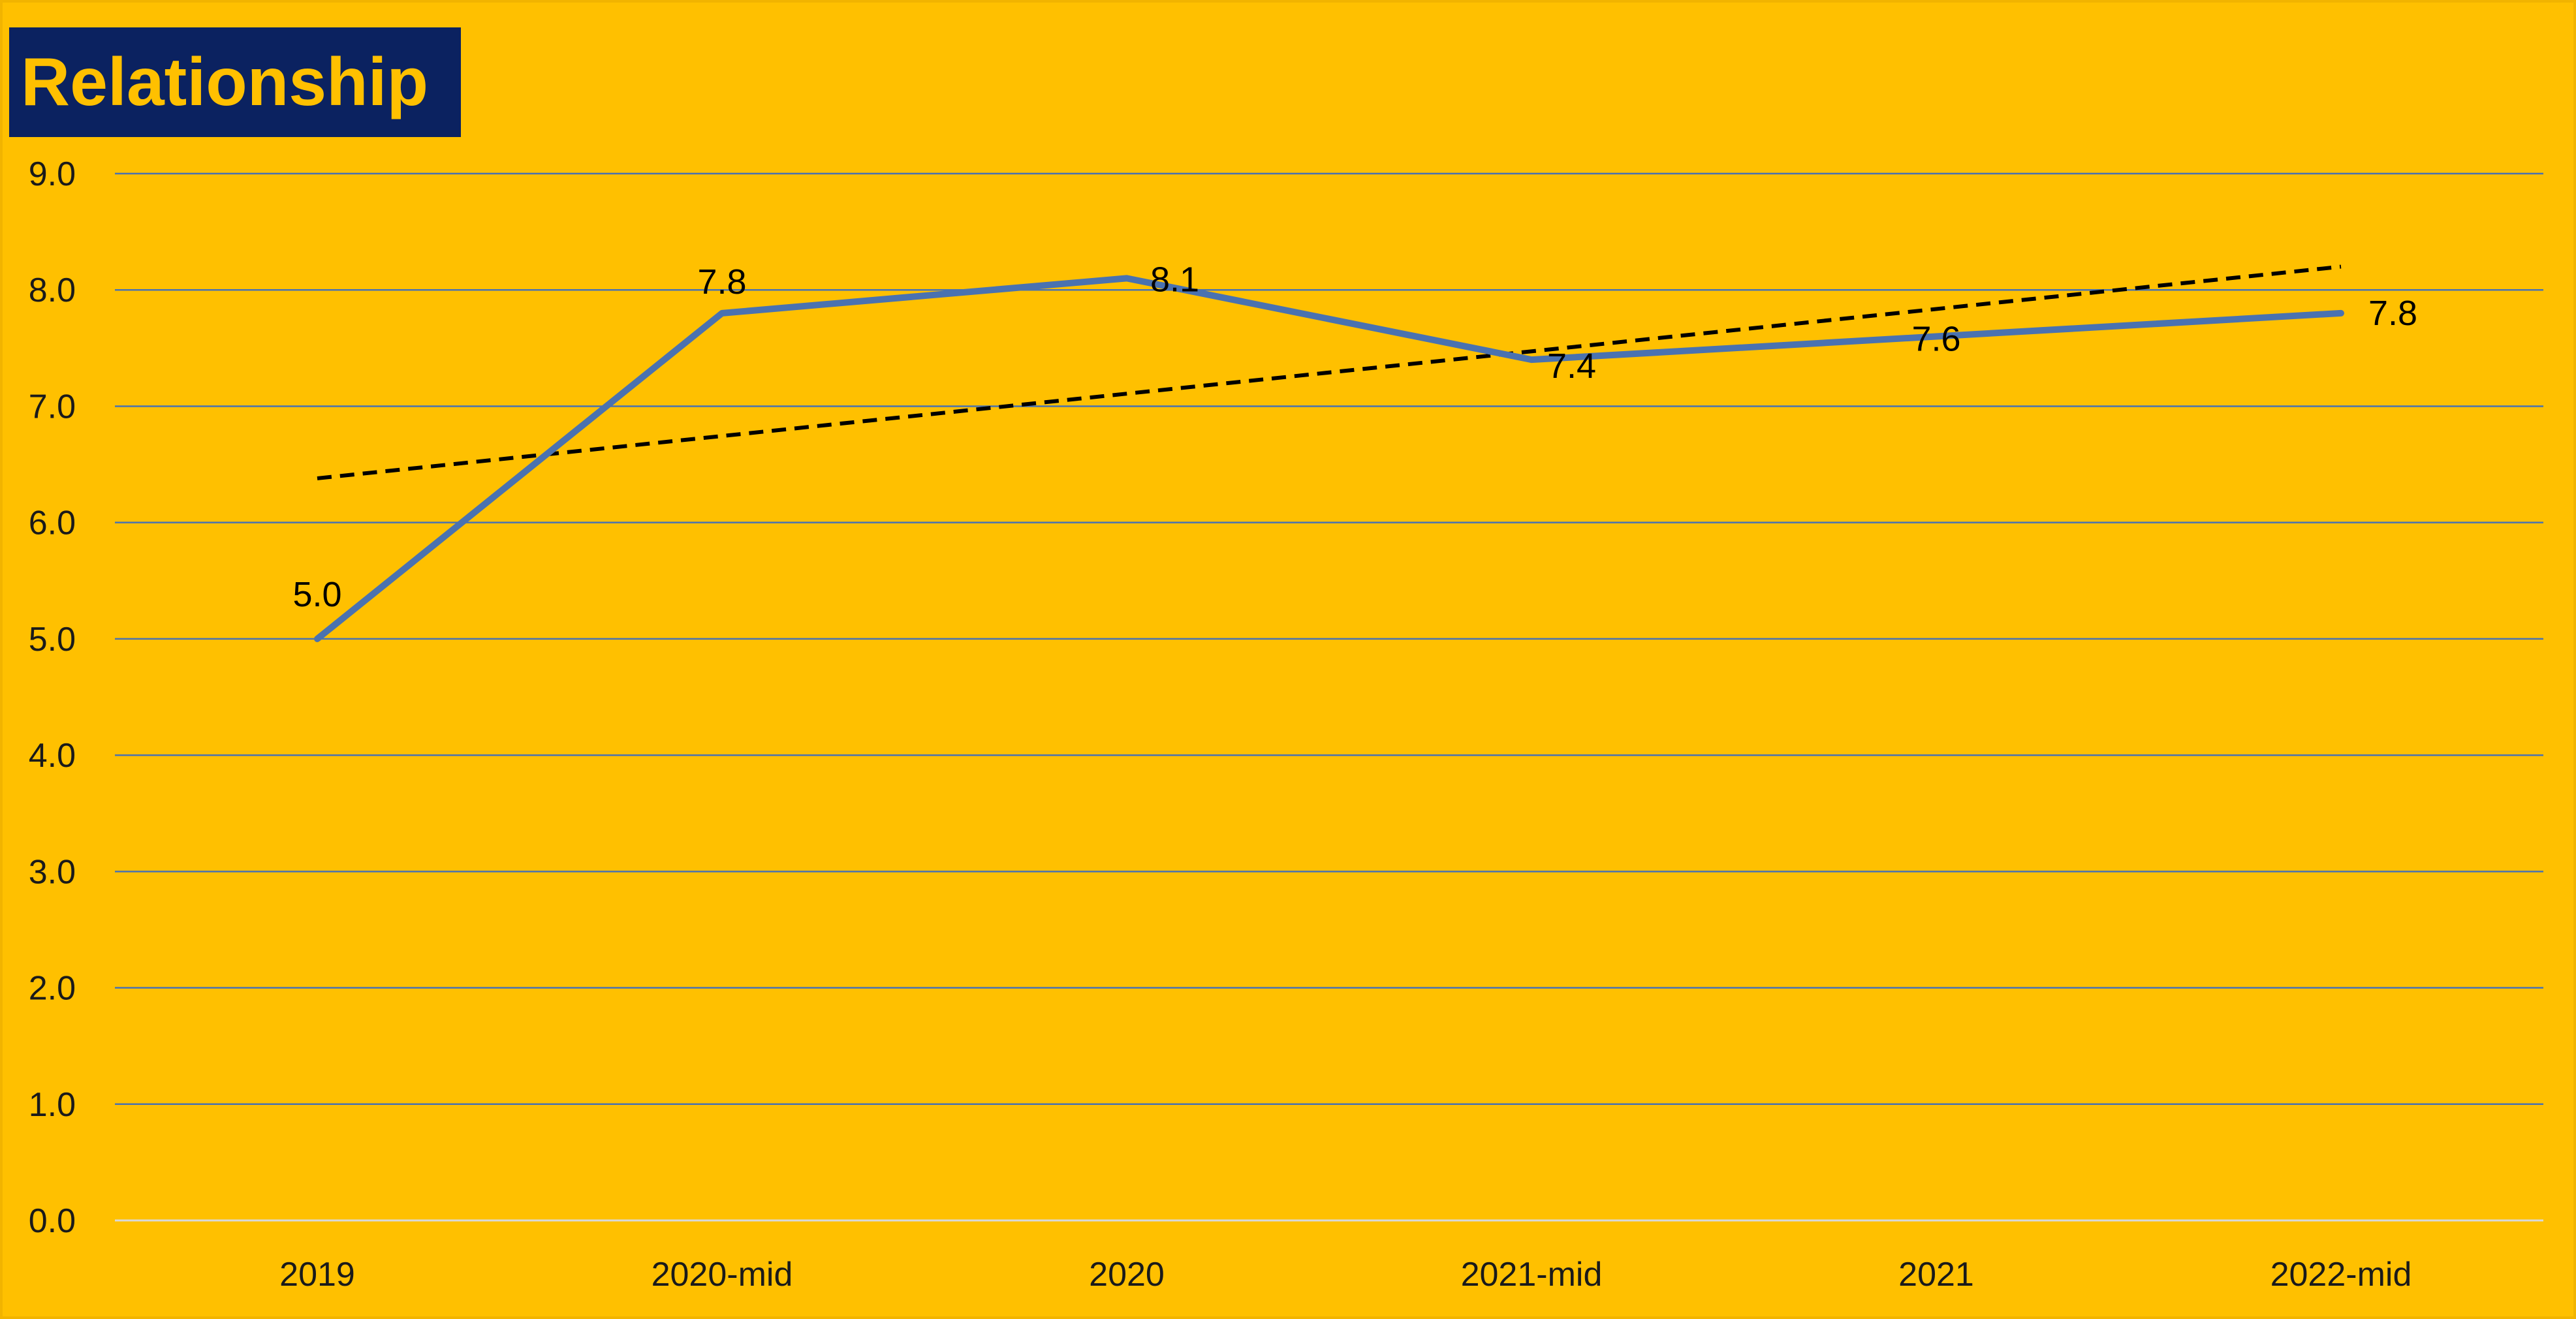 Image resolution: width=2576 pixels, height=1319 pixels. Describe the element at coordinates (52, 989) in the screenshot. I see `y-tick-label: 2.0` at that location.